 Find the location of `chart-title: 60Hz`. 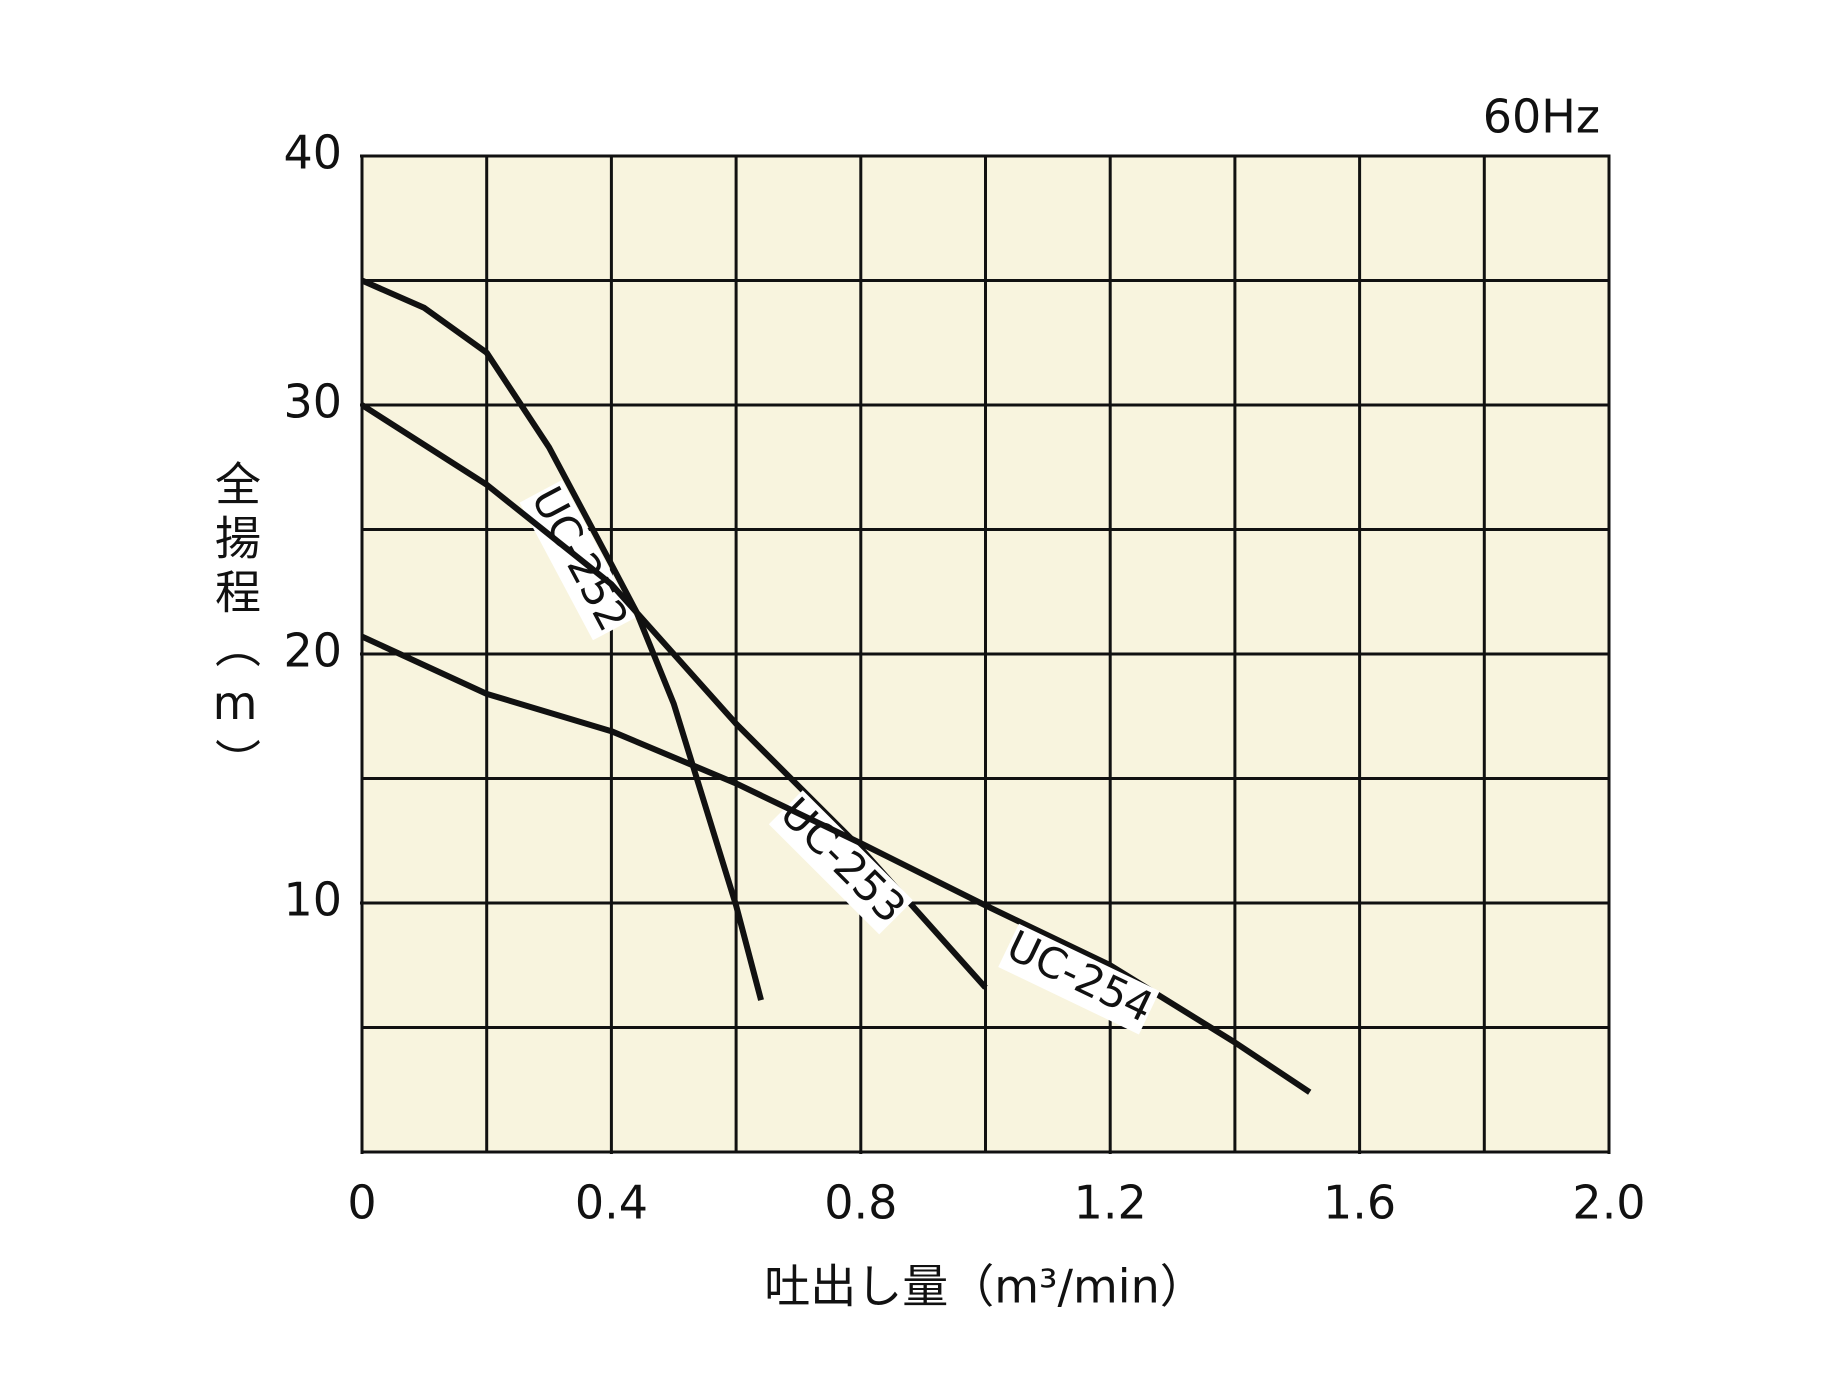

chart-title: 60Hz is located at coordinates (1541, 117).